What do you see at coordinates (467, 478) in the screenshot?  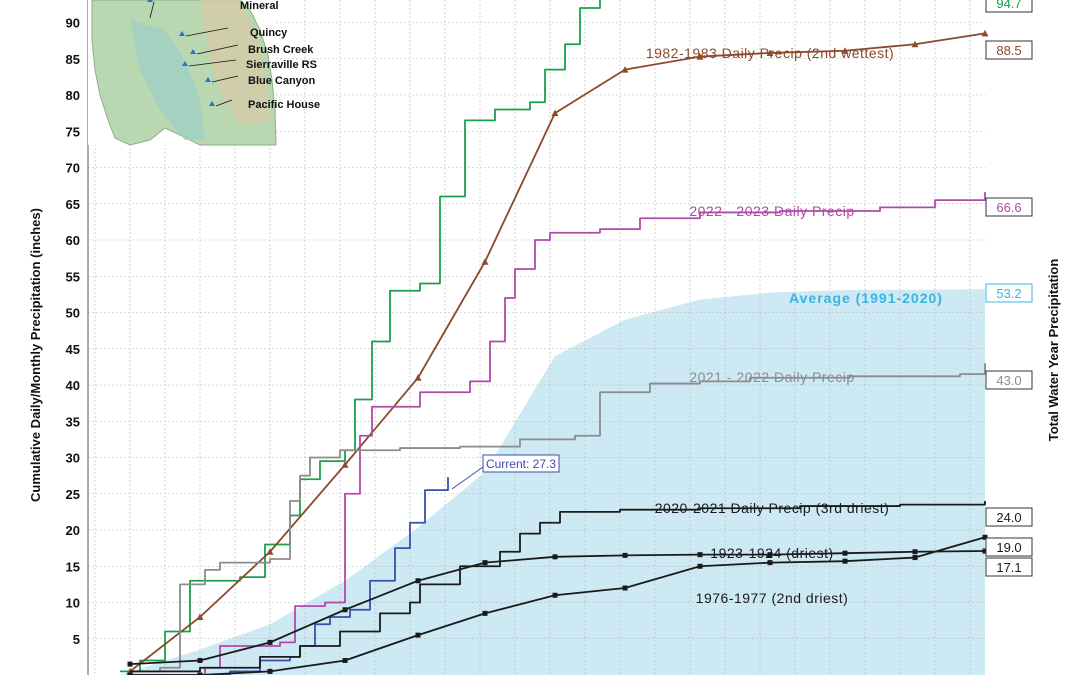 I see `current-callout-leader` at bounding box center [467, 478].